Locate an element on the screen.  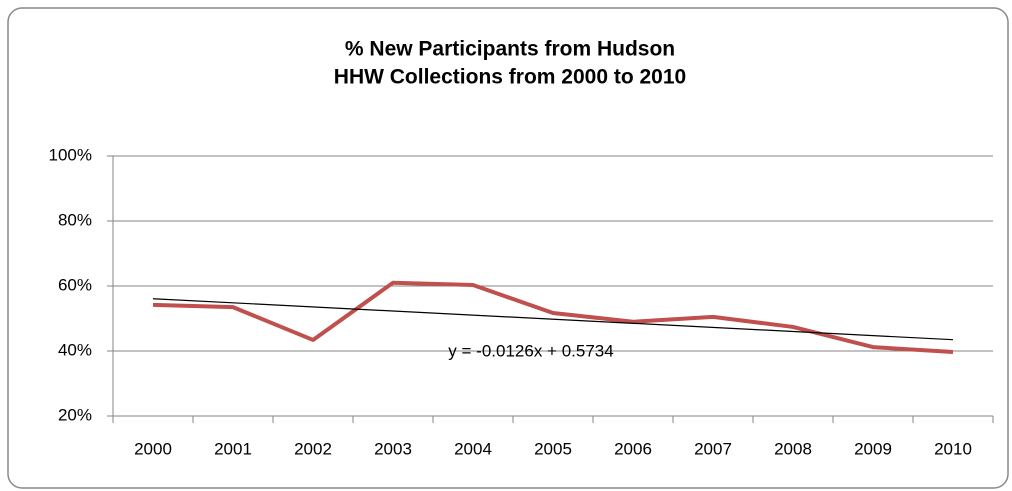
trendline-label: y = -0.0126x + 0.5734 is located at coordinates (530, 350).